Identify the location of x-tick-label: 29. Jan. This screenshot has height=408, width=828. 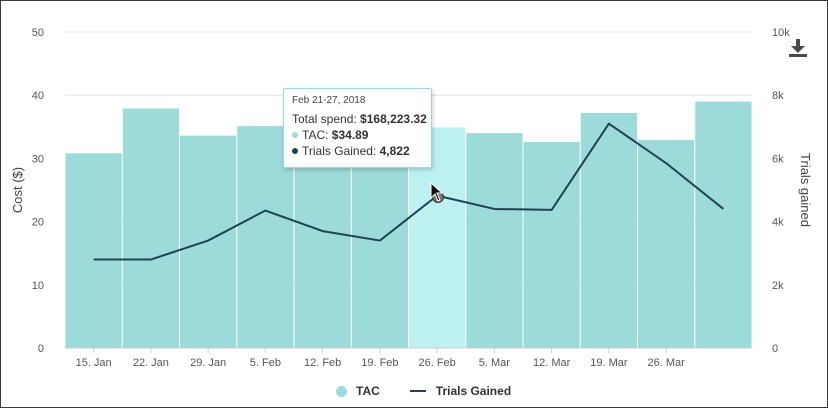
(208, 363).